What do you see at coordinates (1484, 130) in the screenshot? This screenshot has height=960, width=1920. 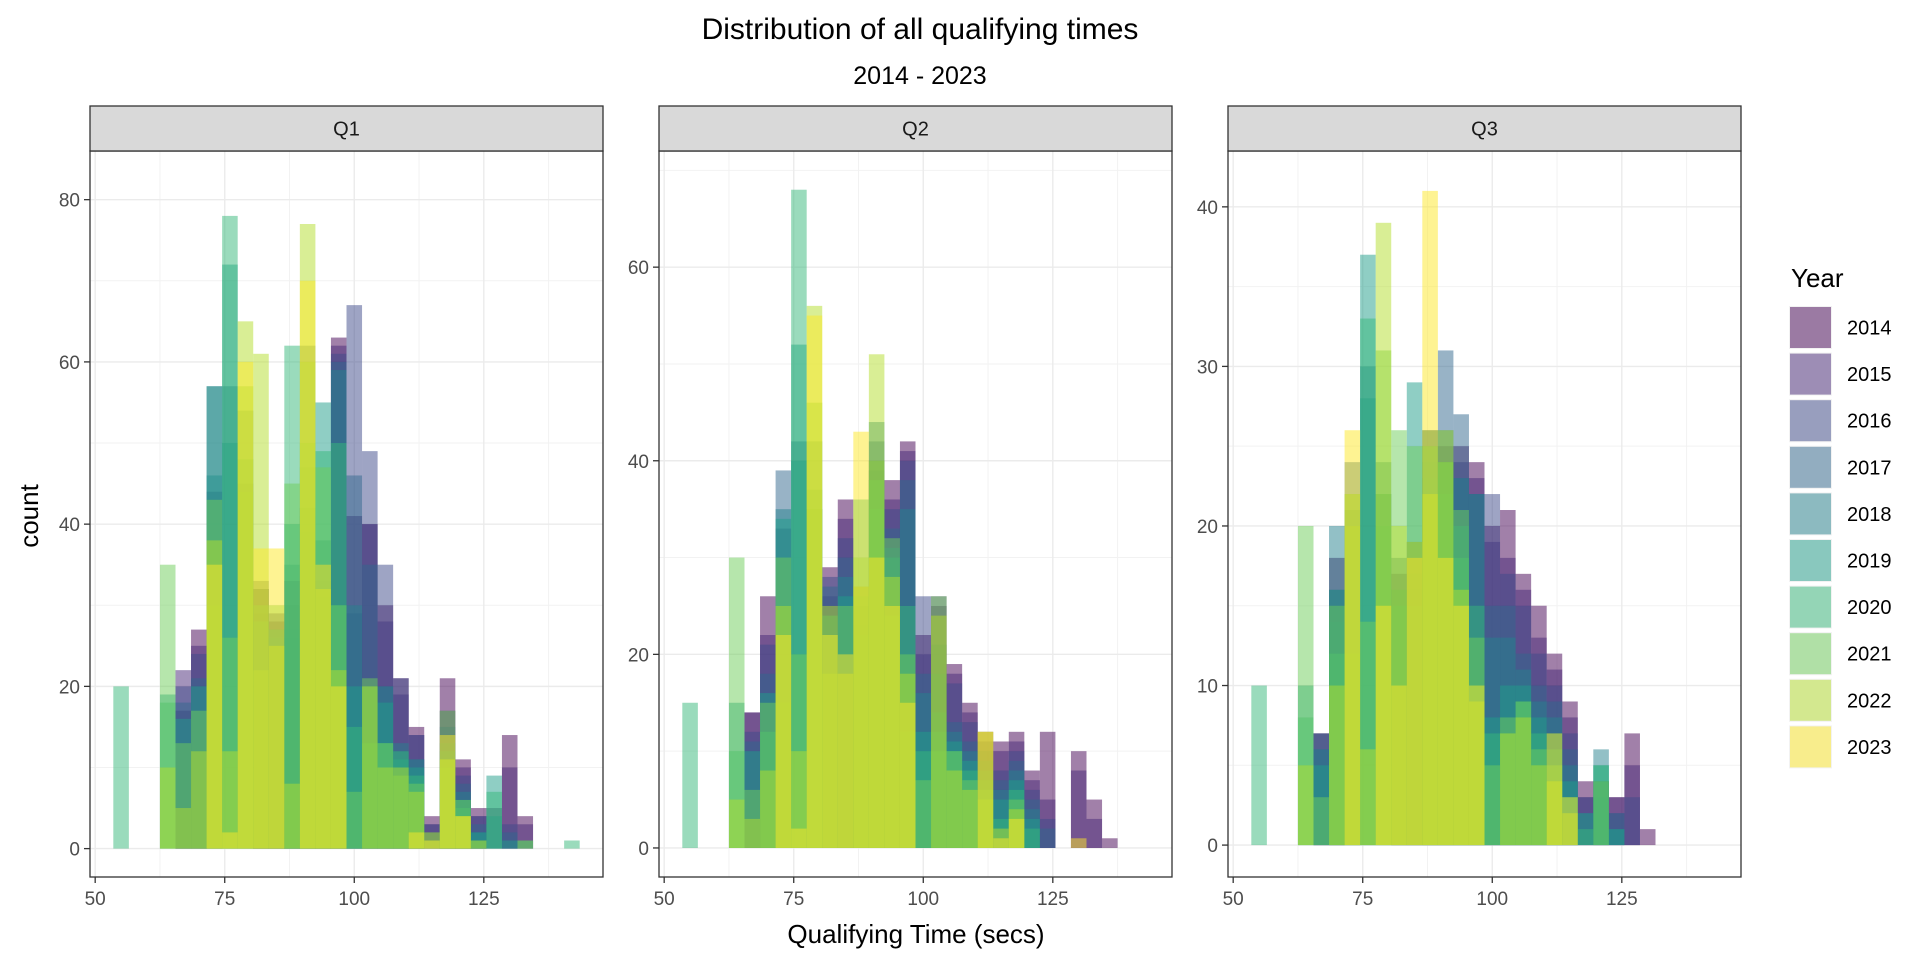 I see `facet-strip-label: Q3` at bounding box center [1484, 130].